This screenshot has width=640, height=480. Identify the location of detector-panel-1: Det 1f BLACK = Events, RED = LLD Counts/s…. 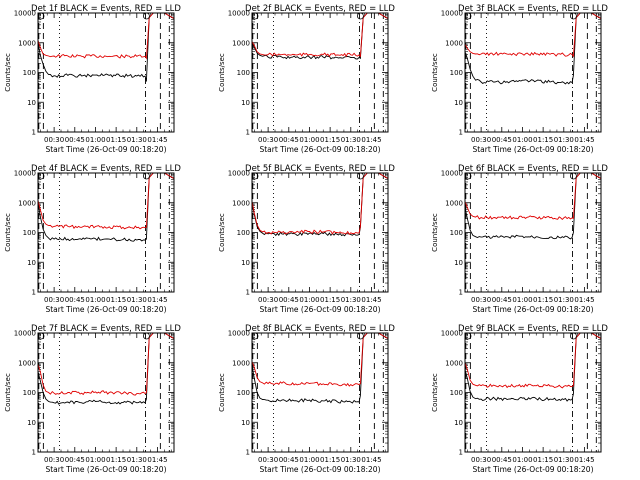
(92, 79).